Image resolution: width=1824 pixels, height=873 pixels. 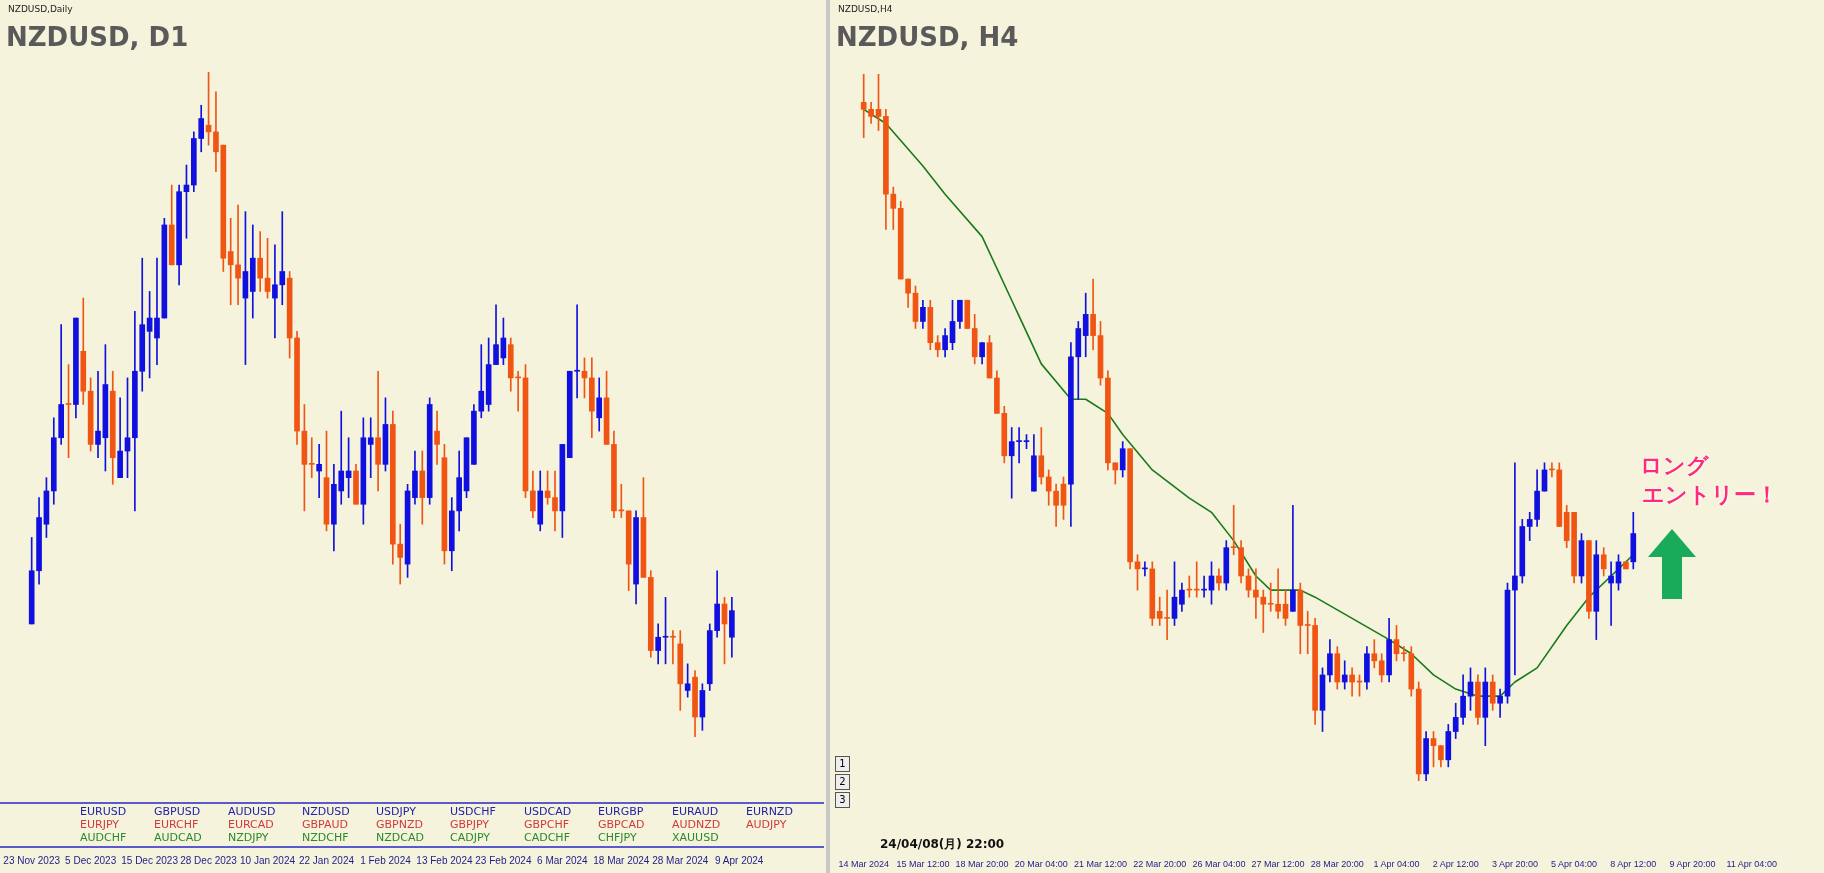 What do you see at coordinates (1633, 863) in the screenshot?
I see `x-tick-label: 8 Apr 12:00` at bounding box center [1633, 863].